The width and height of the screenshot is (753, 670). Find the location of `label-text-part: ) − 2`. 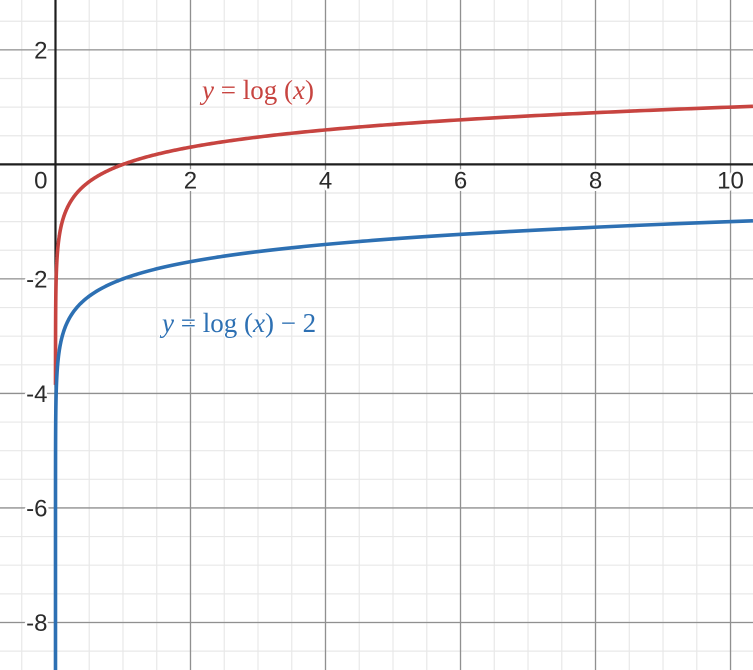

label-text-part: ) − 2 is located at coordinates (290, 322).